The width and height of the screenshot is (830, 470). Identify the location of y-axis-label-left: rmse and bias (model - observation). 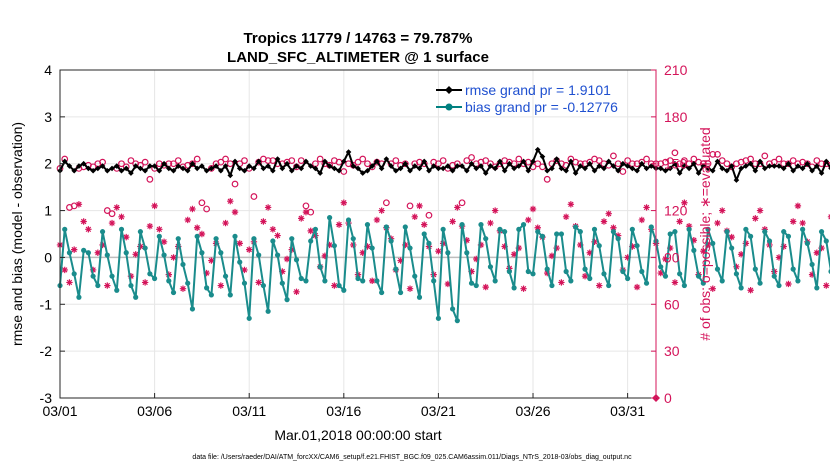
(17, 234).